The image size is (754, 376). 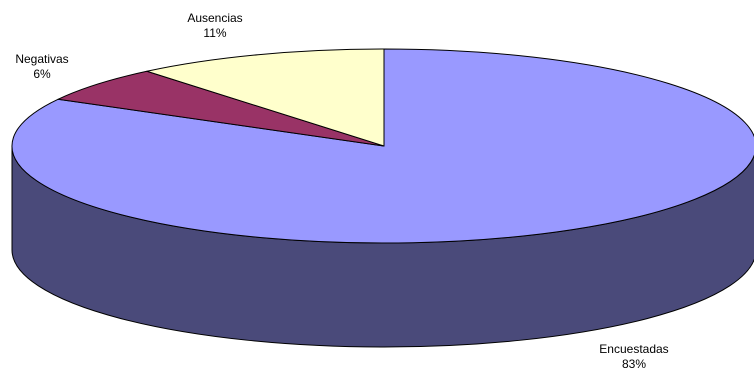 I want to click on slice-label-ausencias: Ausencias 11%, so click(x=215, y=26).